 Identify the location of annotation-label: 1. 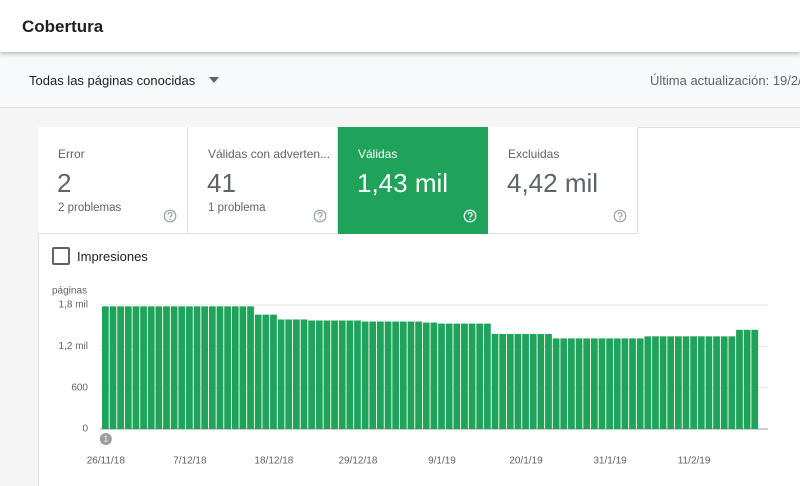
(106, 439).